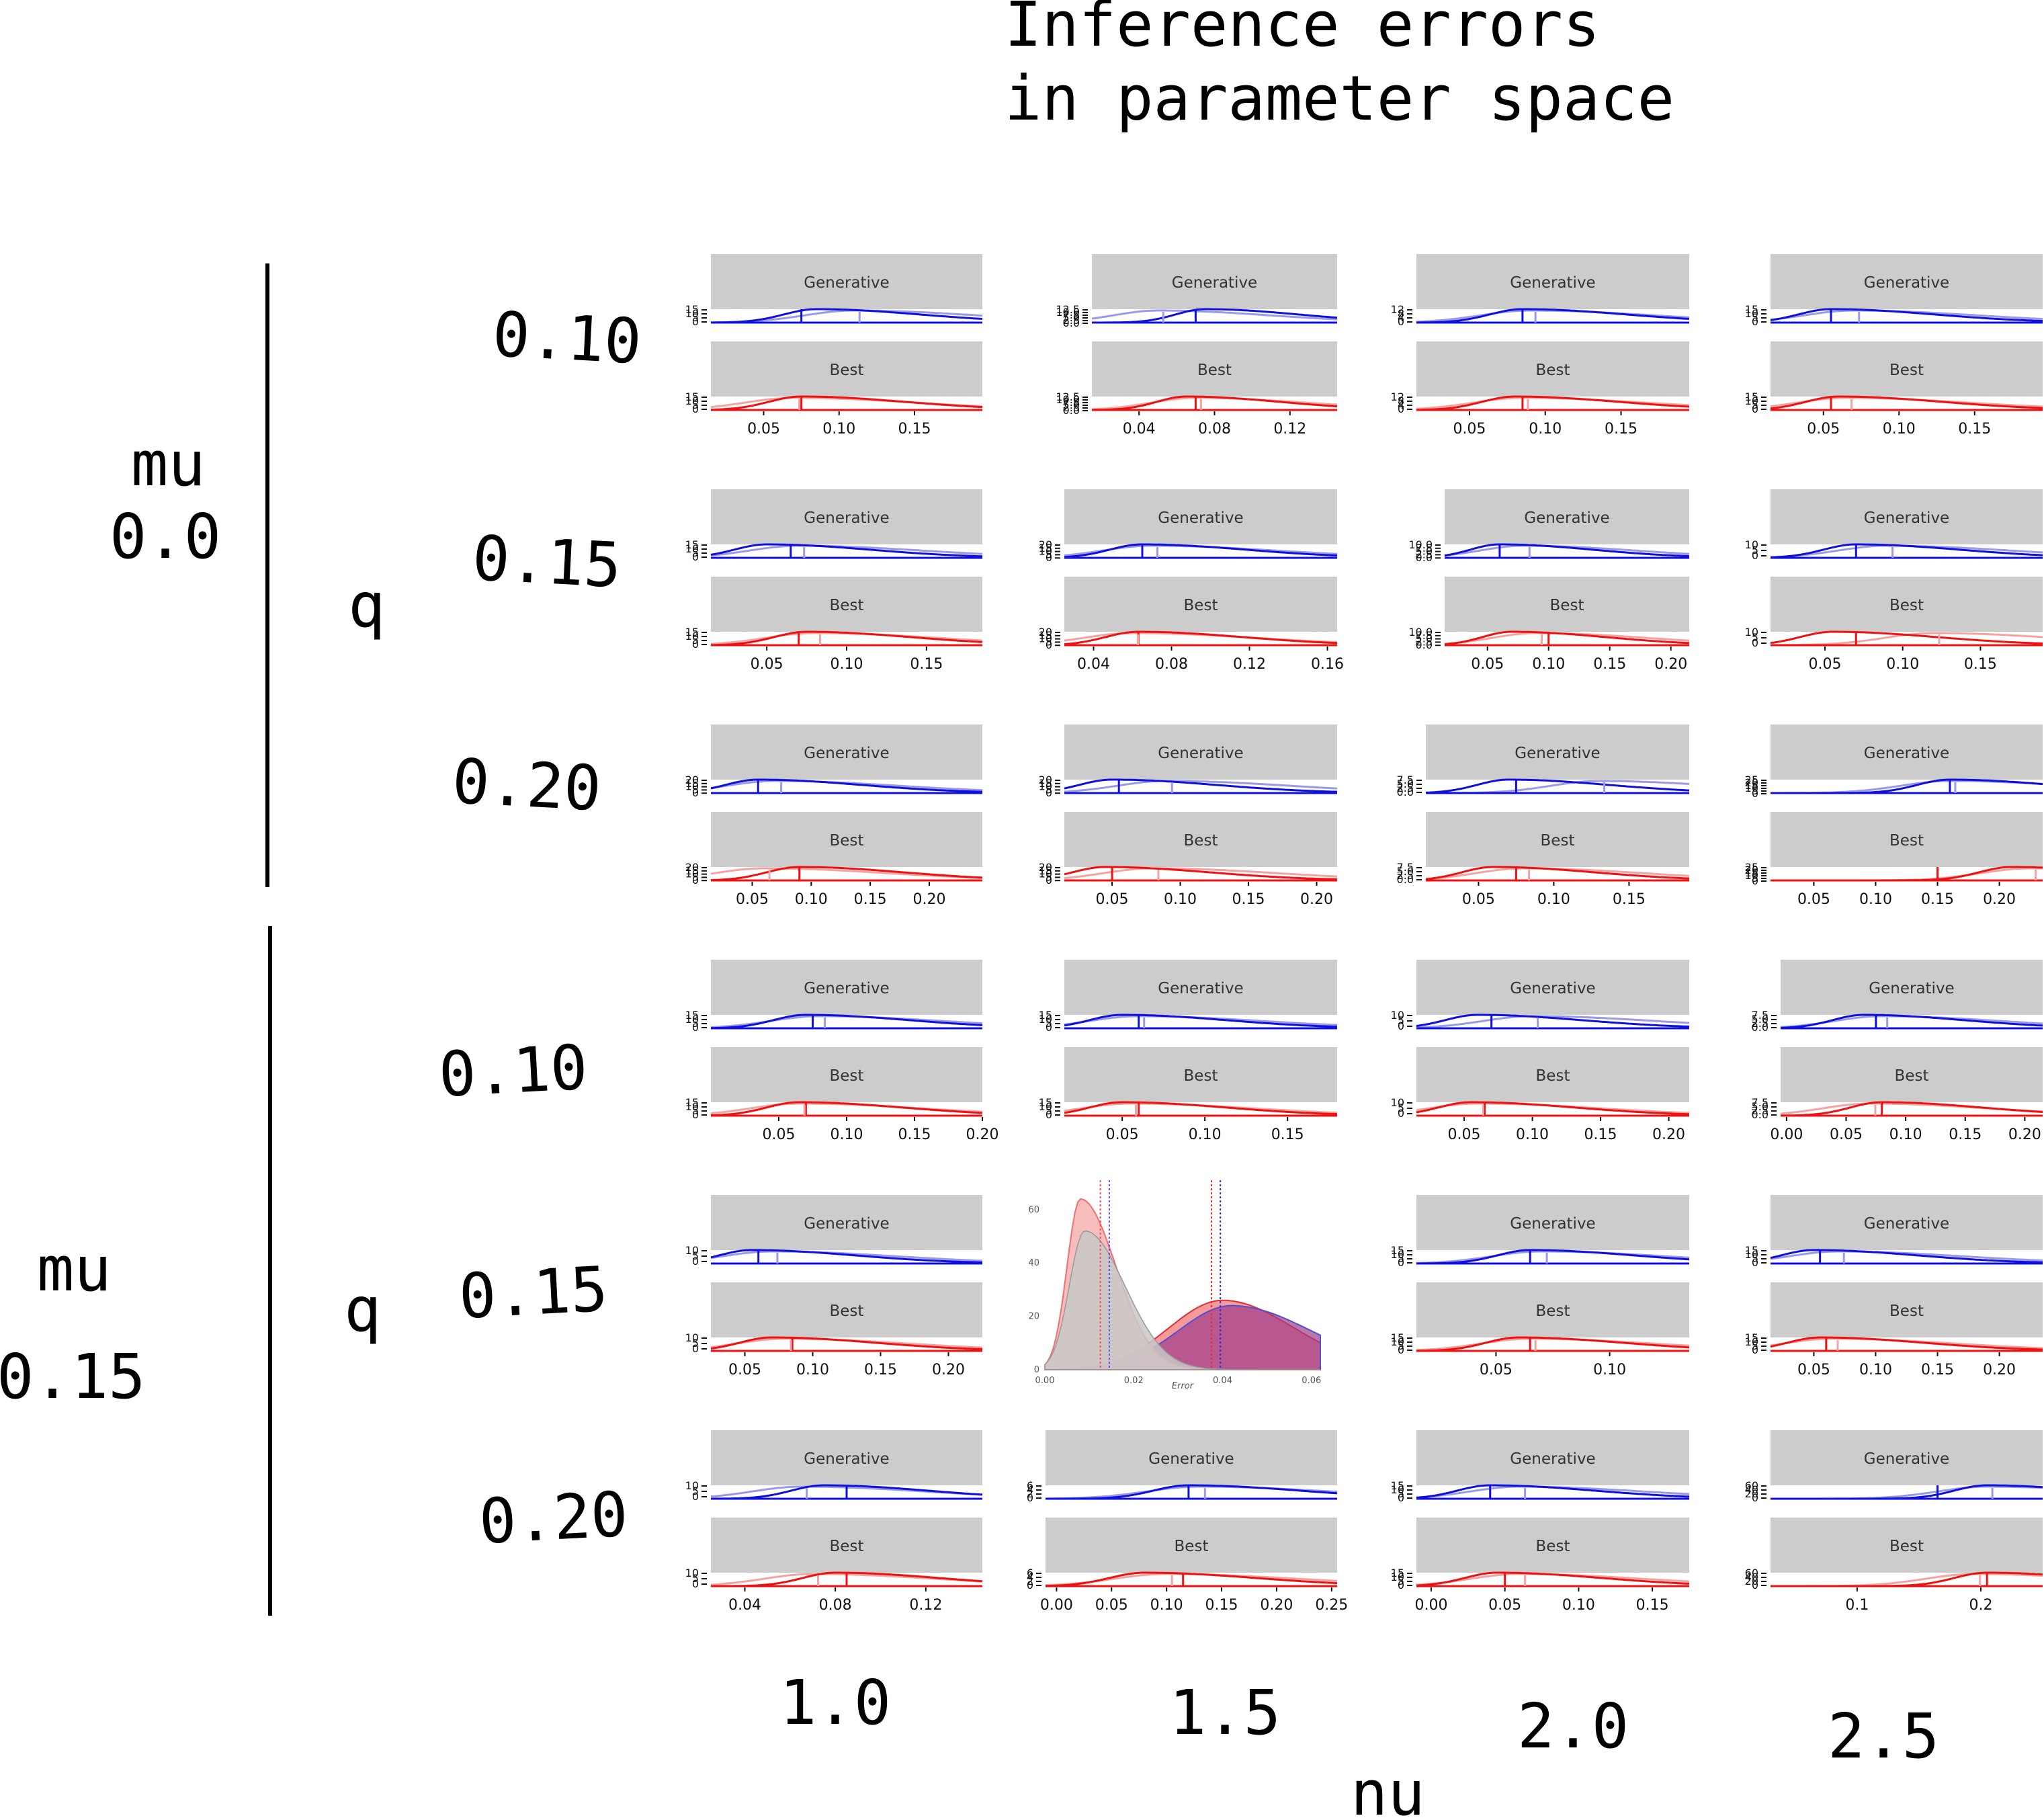 The image size is (2044, 1820). I want to click on y-tick-label: 7.5, so click(1760, 1016).